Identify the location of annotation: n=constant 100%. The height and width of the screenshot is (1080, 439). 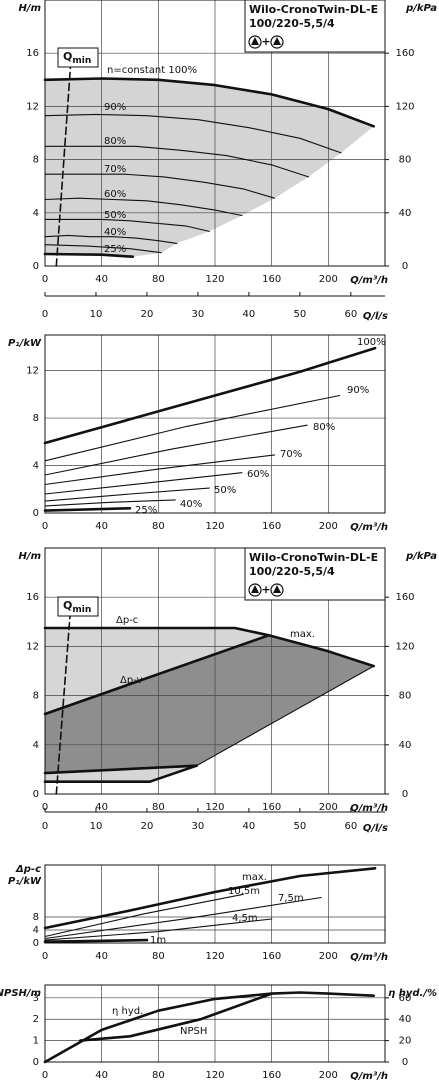
(152, 70).